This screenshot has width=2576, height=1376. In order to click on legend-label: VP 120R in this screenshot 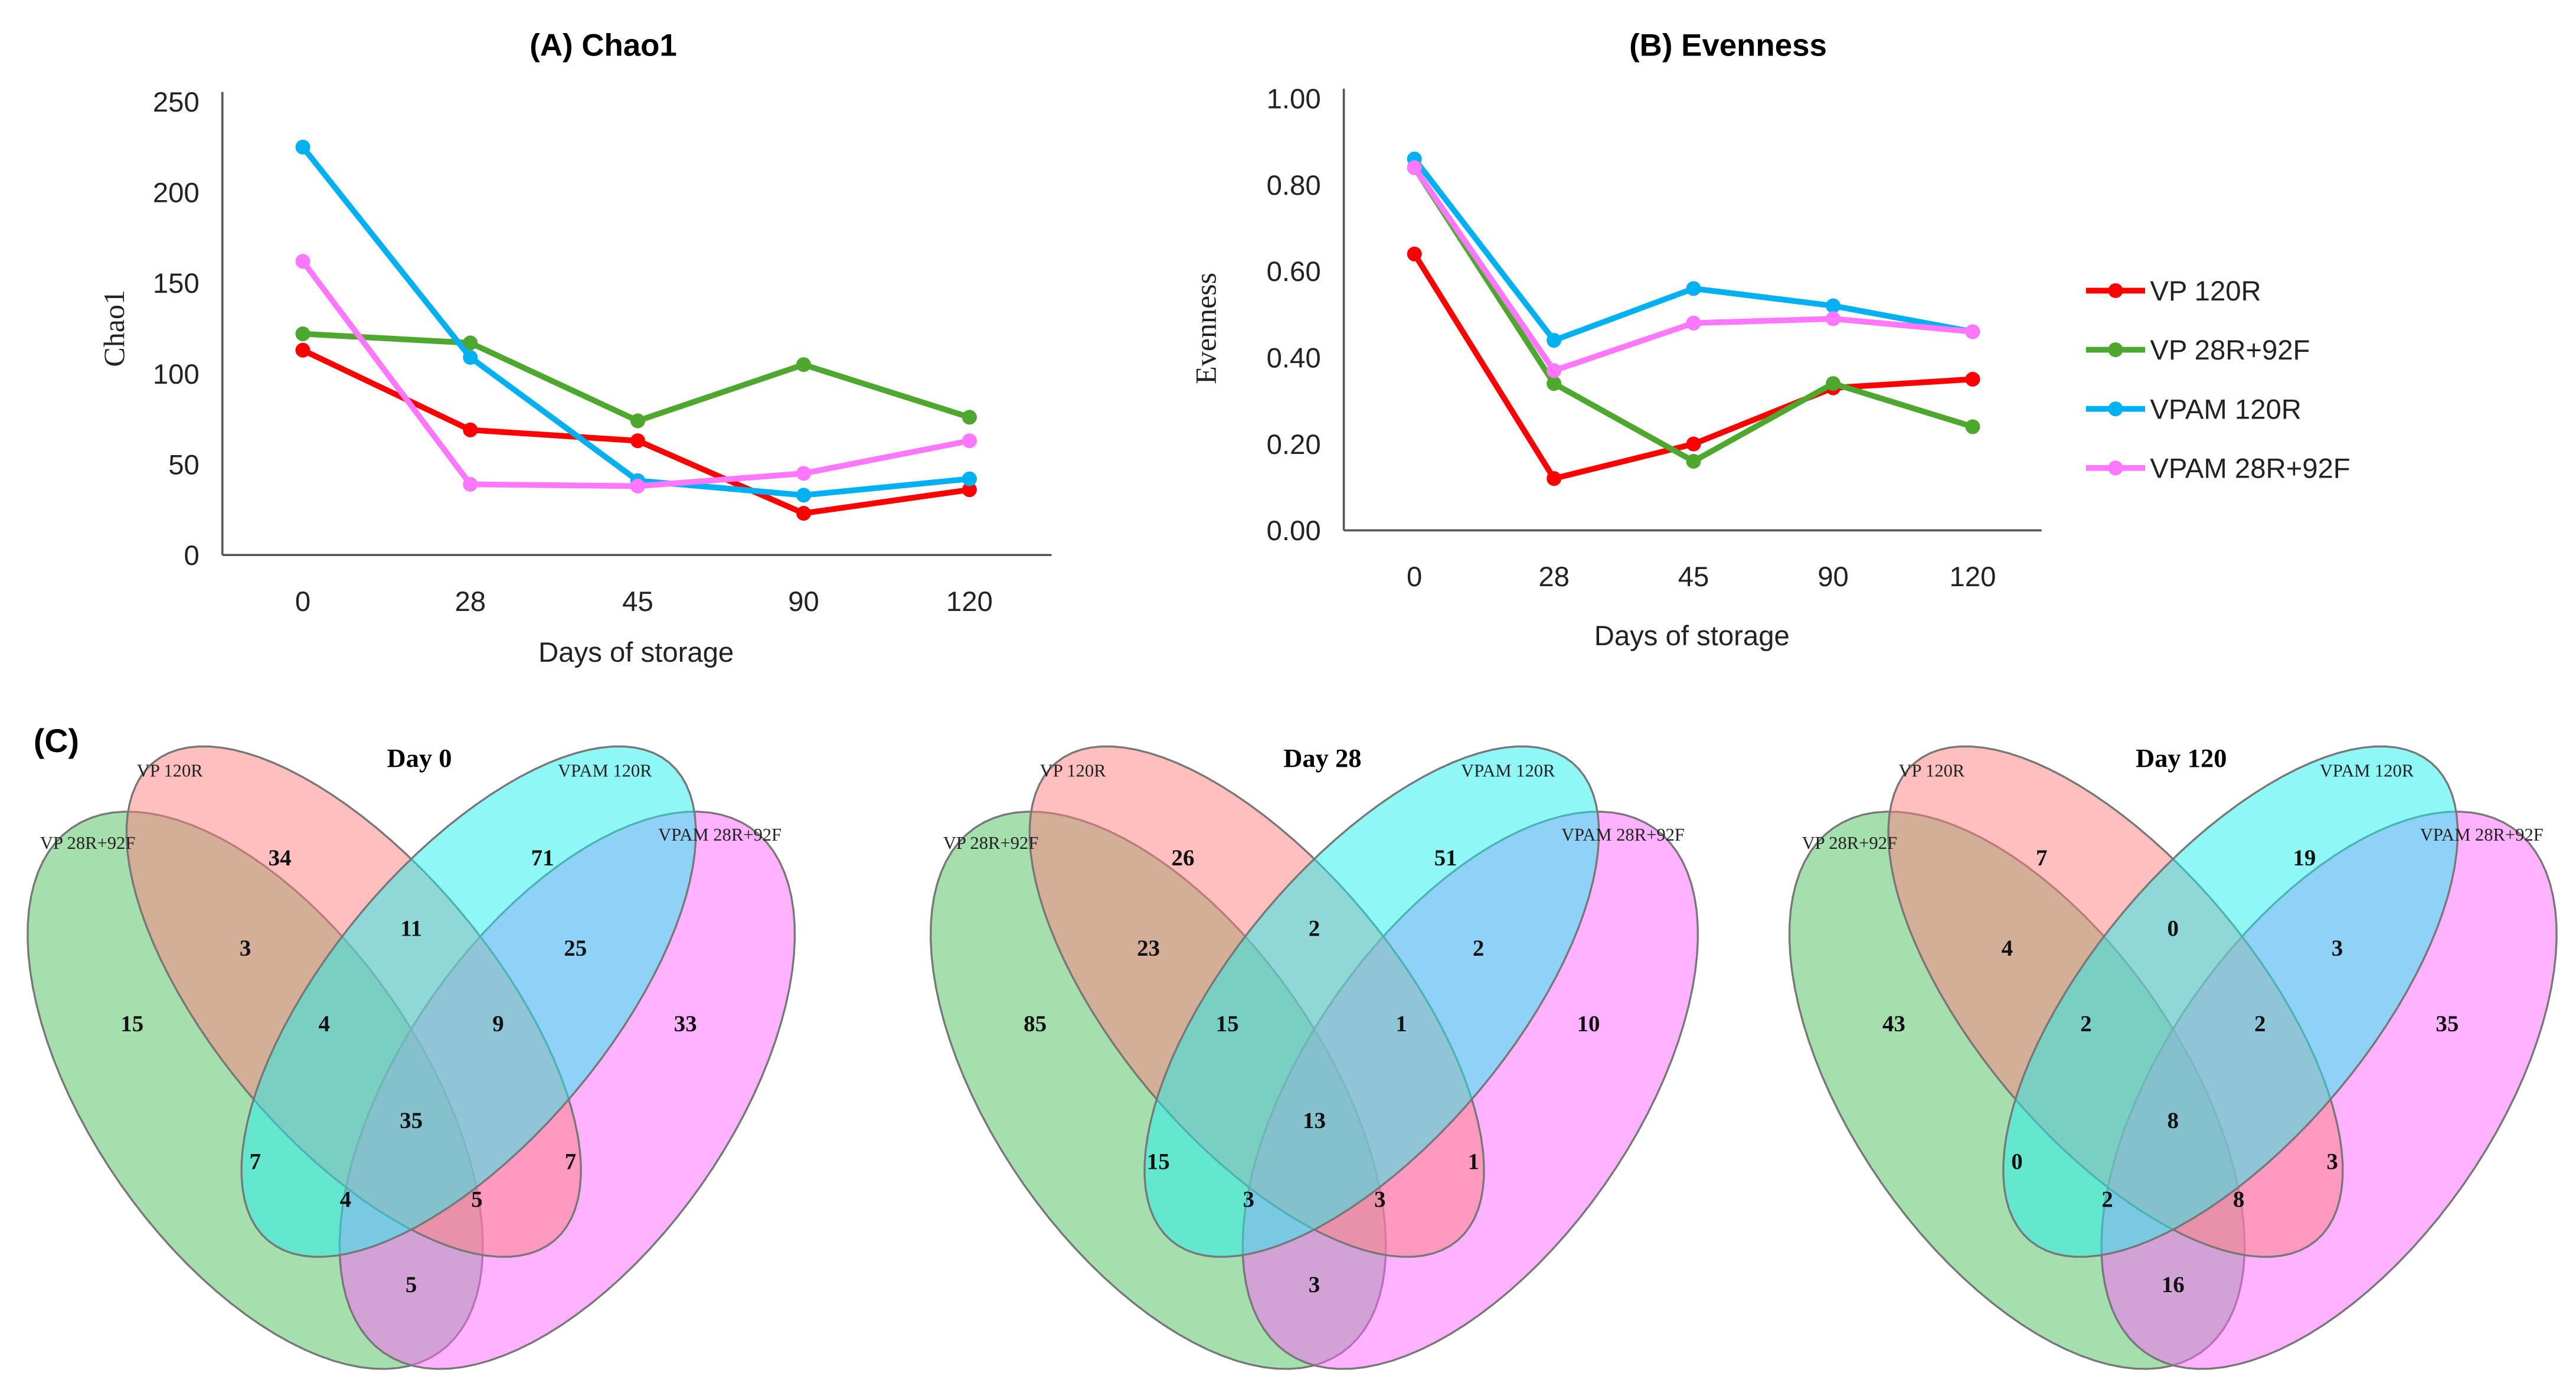, I will do `click(2205, 291)`.